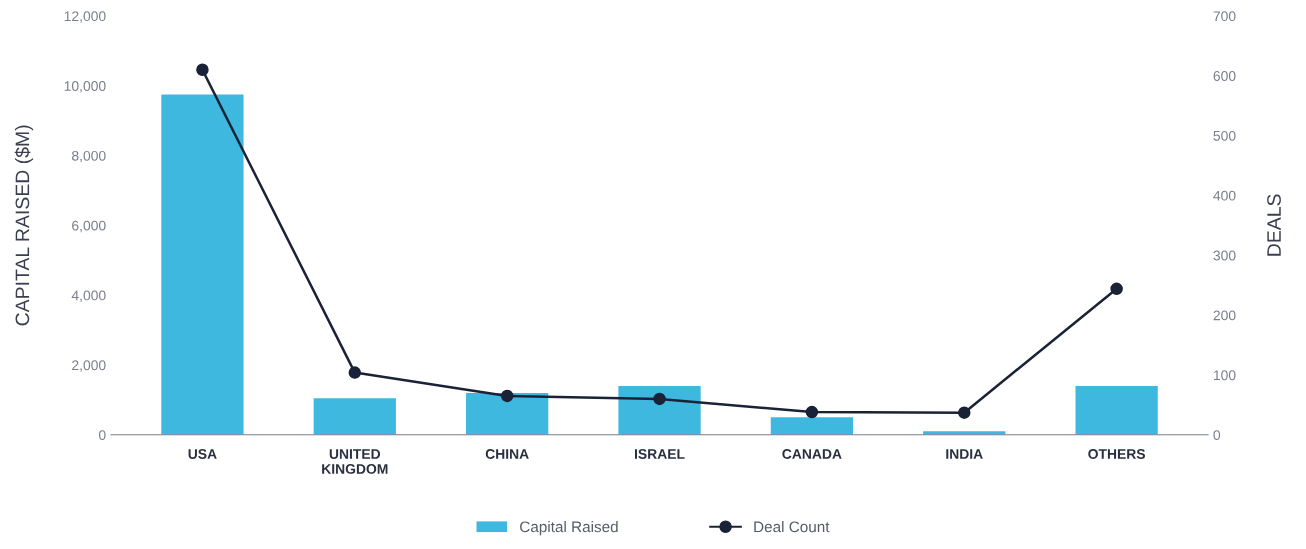 This screenshot has width=1306, height=549. I want to click on y2-tick-label: 100, so click(1224, 375).